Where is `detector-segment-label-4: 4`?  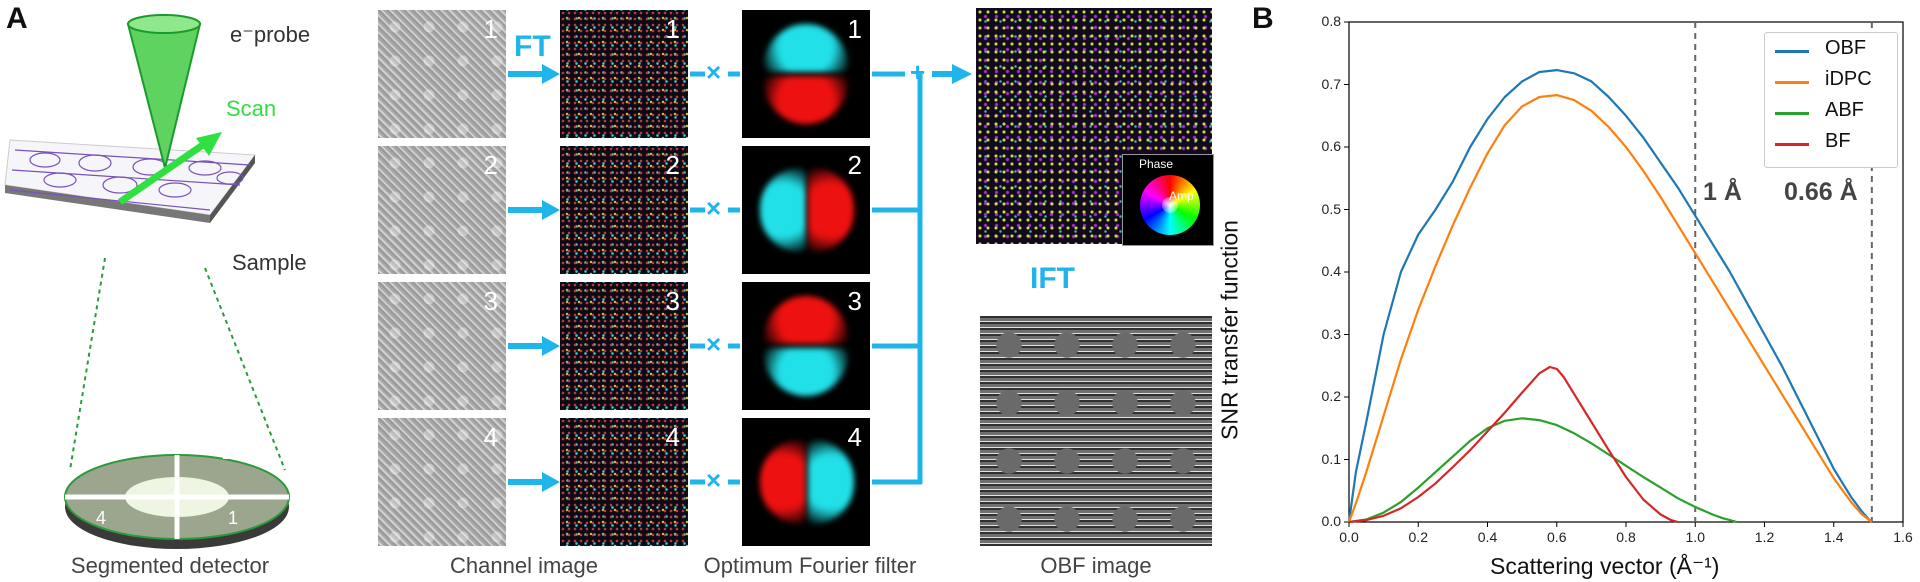 detector-segment-label-4: 4 is located at coordinates (101, 518).